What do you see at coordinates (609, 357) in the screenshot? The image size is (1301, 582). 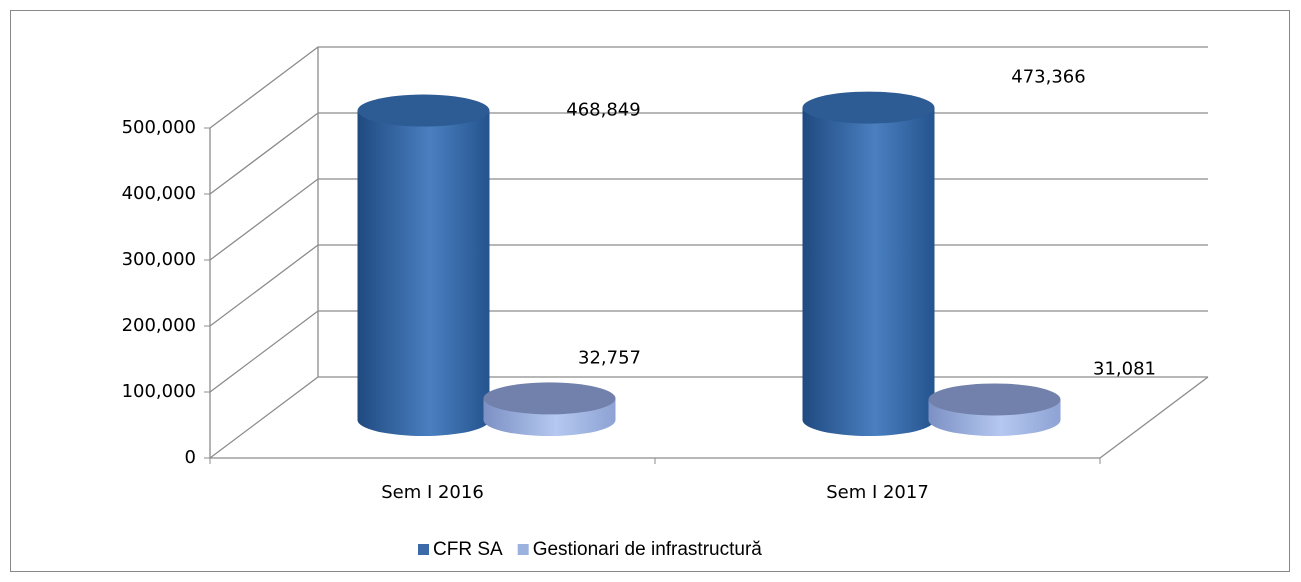 I see `value-label: 32,757` at bounding box center [609, 357].